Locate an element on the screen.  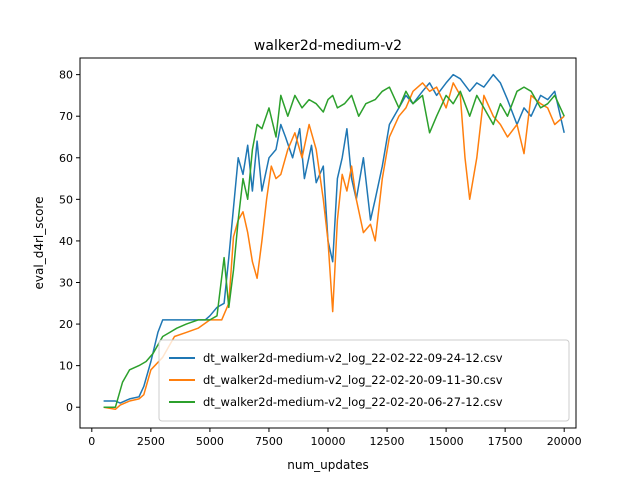
chart-title: walker2d-medium-v2 is located at coordinates (328, 46).